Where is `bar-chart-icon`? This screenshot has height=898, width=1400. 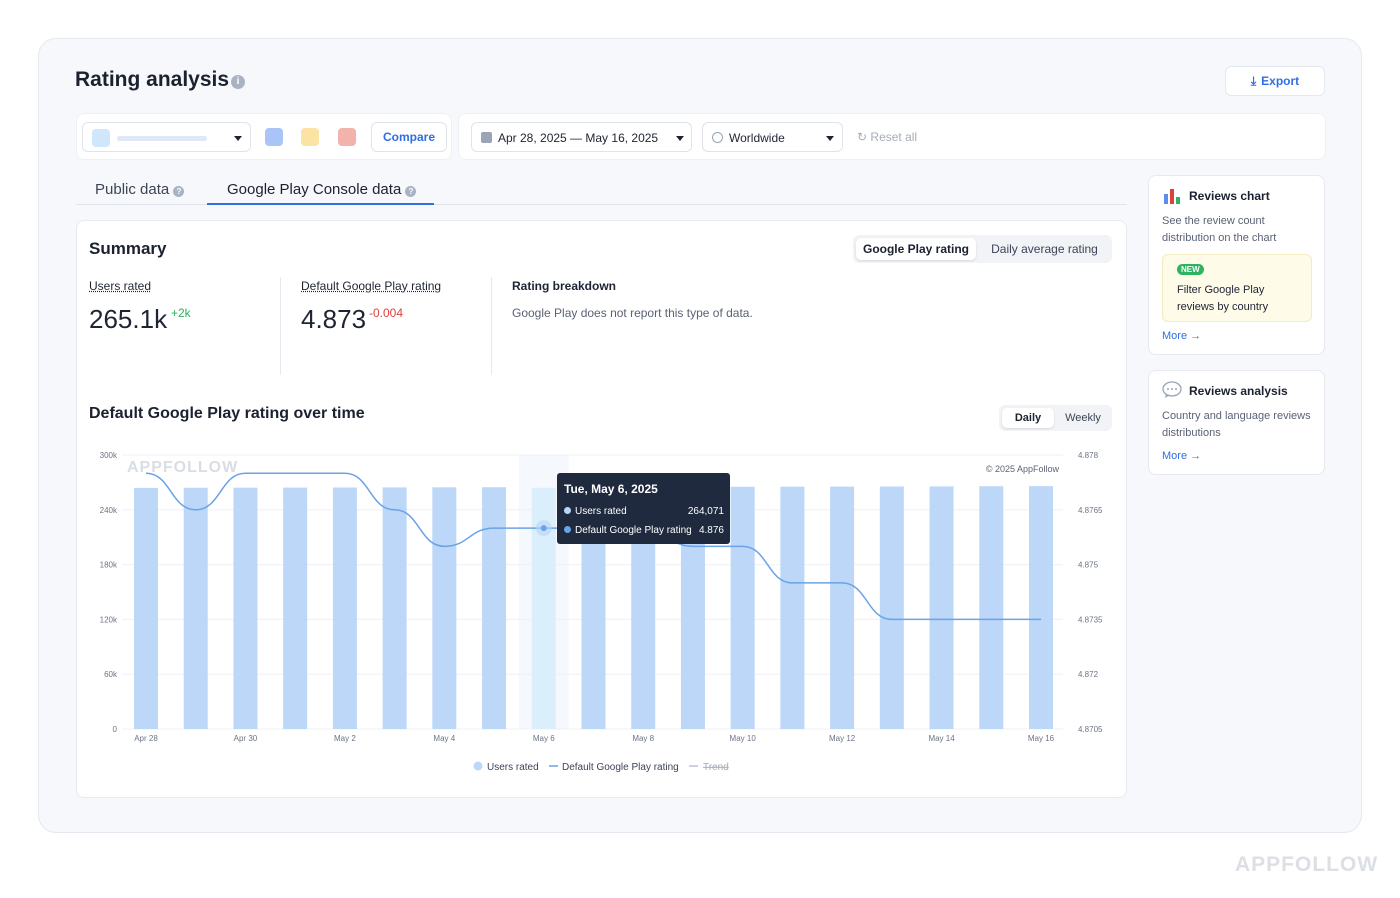 bar-chart-icon is located at coordinates (1172, 196).